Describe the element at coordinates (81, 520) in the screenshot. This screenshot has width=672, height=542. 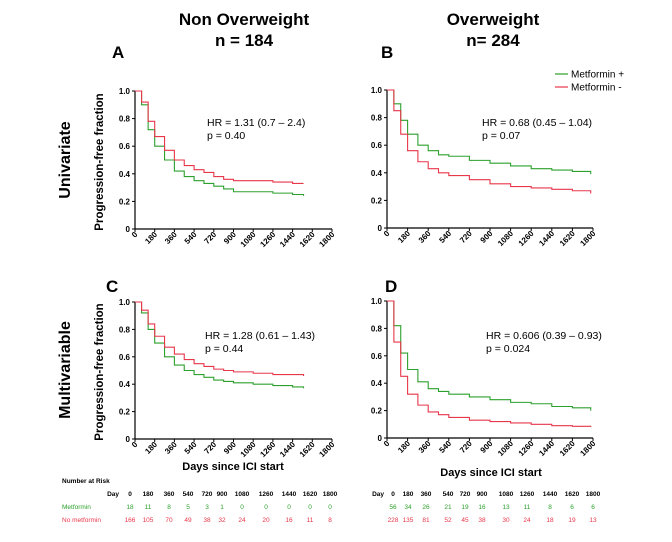
I see `risk-row-label-no-metformin: No metformin` at that location.